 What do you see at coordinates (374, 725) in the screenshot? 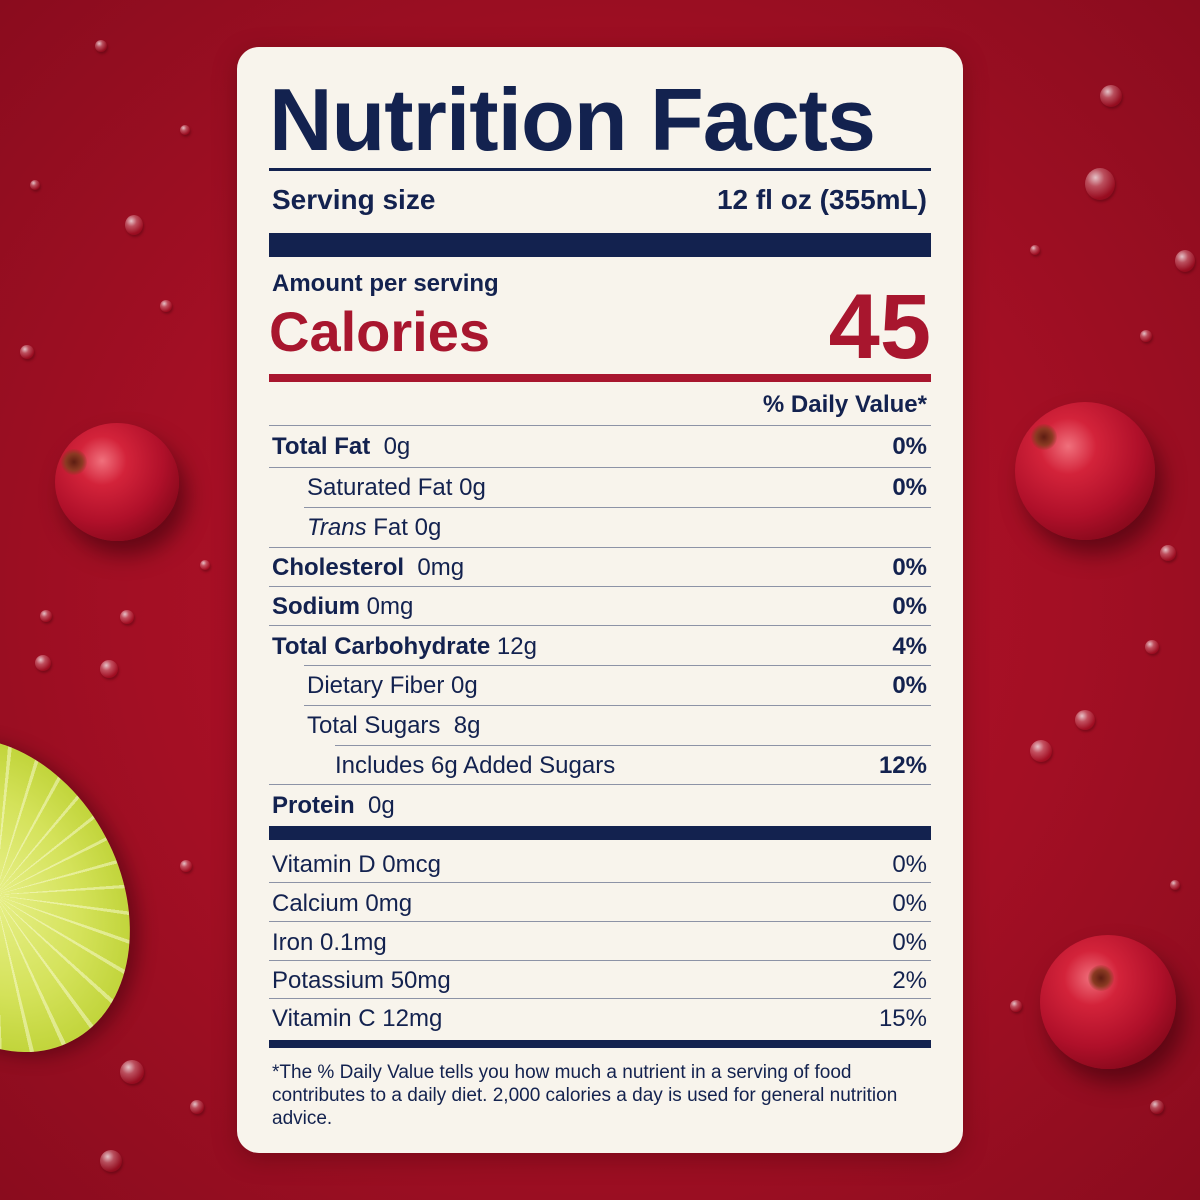
I see `nutrient-name: Total Sugars` at bounding box center [374, 725].